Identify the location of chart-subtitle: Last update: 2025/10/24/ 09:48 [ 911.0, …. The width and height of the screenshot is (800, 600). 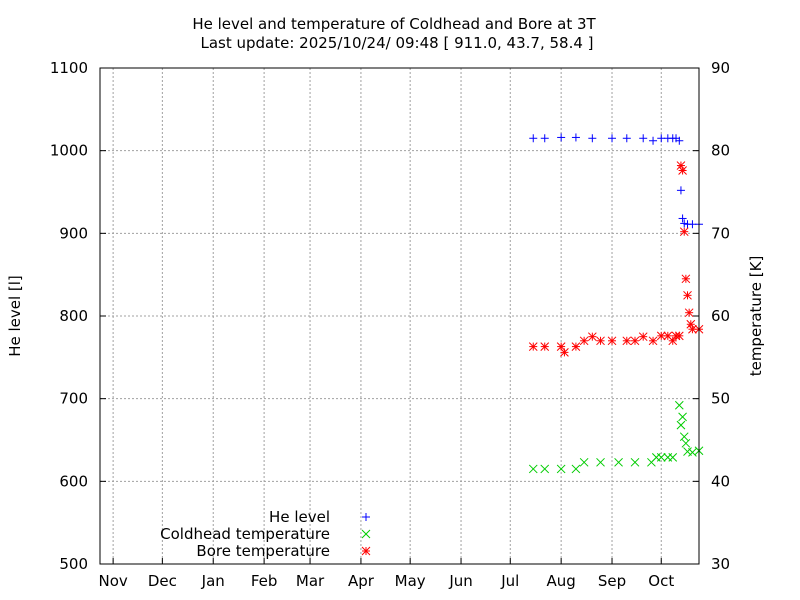
(396, 43).